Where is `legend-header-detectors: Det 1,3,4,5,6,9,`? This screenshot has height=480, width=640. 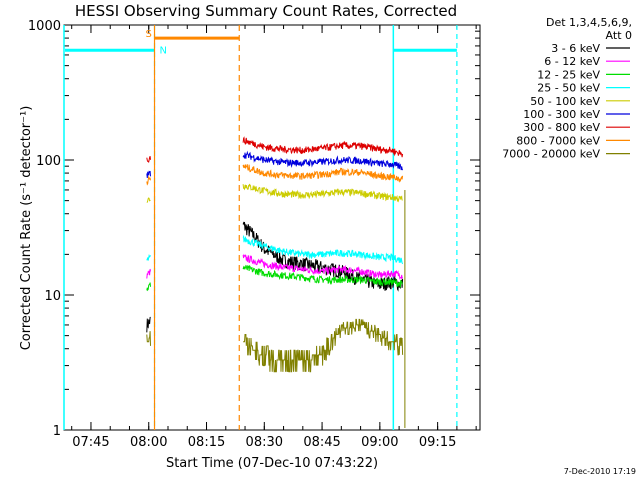
legend-header-detectors: Det 1,3,4,5,6,9, is located at coordinates (589, 22).